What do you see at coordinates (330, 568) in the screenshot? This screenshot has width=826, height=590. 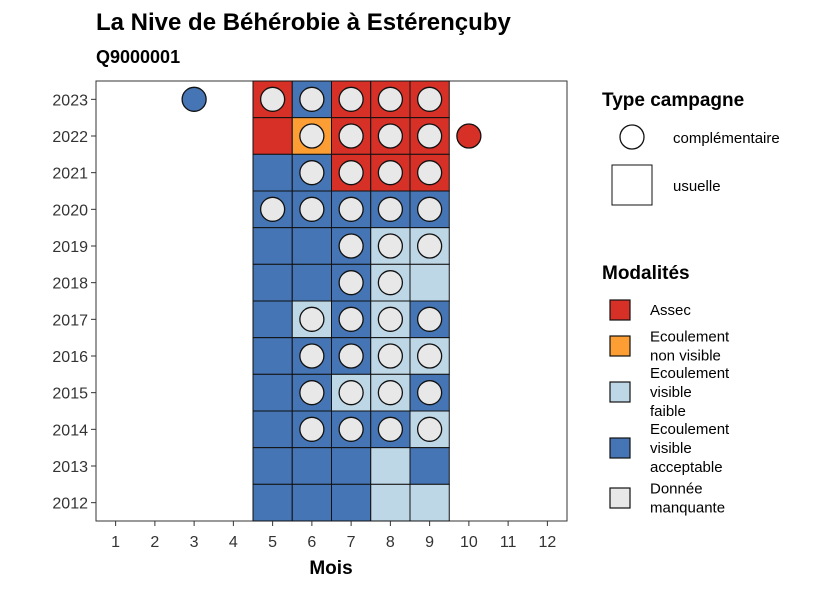 I see `x-axis-title: Mois` at bounding box center [330, 568].